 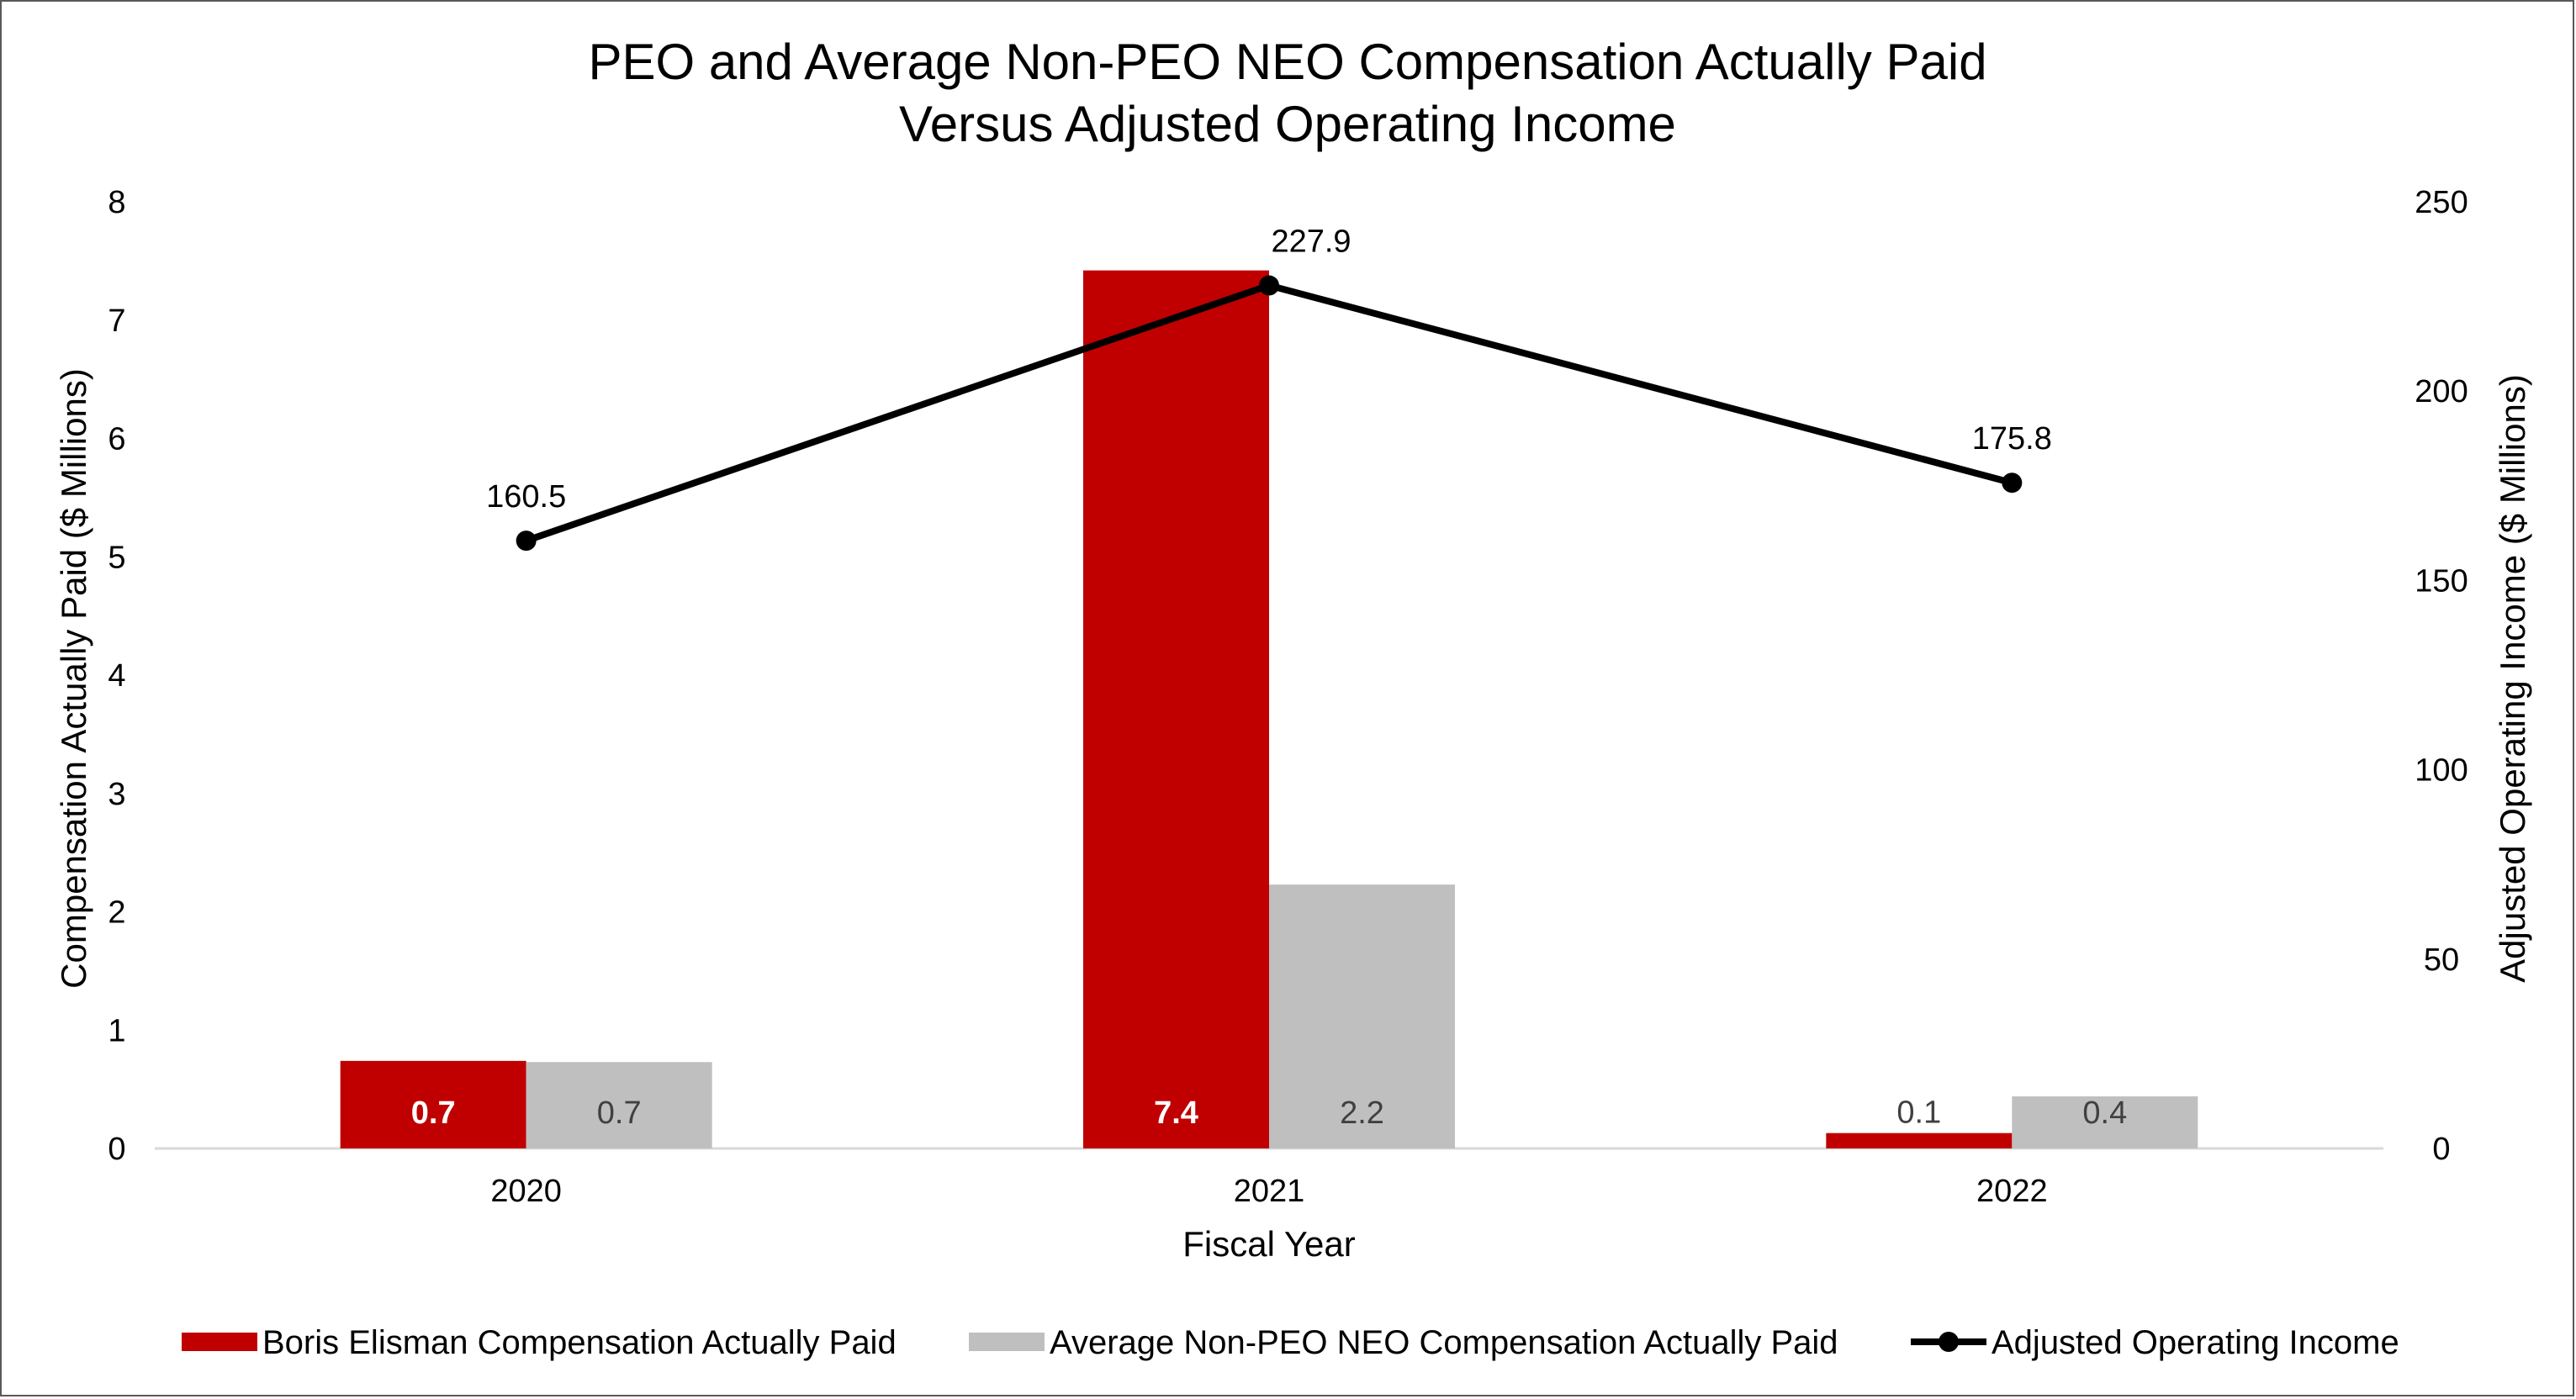 I want to click on bar-data-label: 0.4, so click(x=2104, y=1113).